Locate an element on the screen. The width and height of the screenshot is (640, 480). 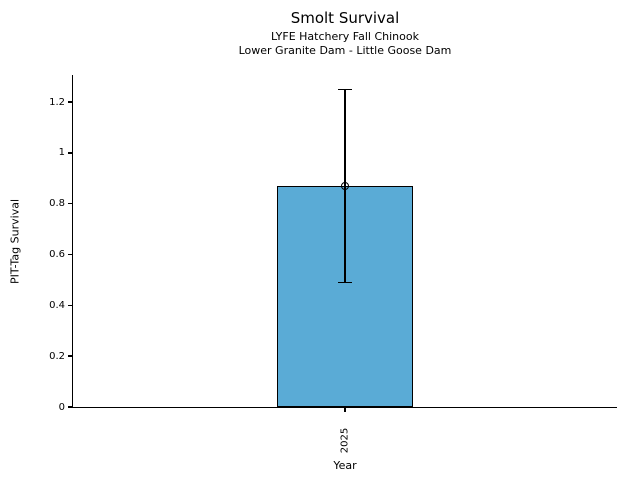
y-tick-label: 0.8 is located at coordinates (57, 204).